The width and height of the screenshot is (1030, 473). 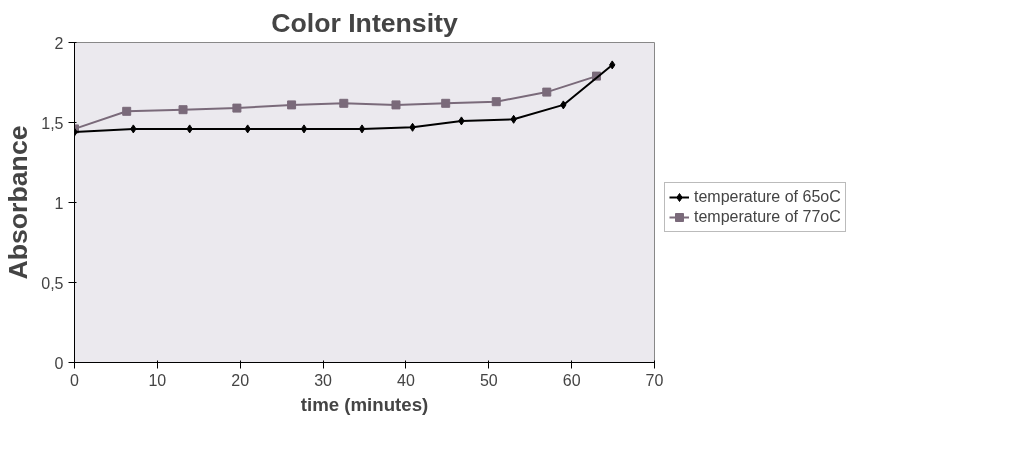 I want to click on y-tick-label: 0,5, so click(x=52, y=283).